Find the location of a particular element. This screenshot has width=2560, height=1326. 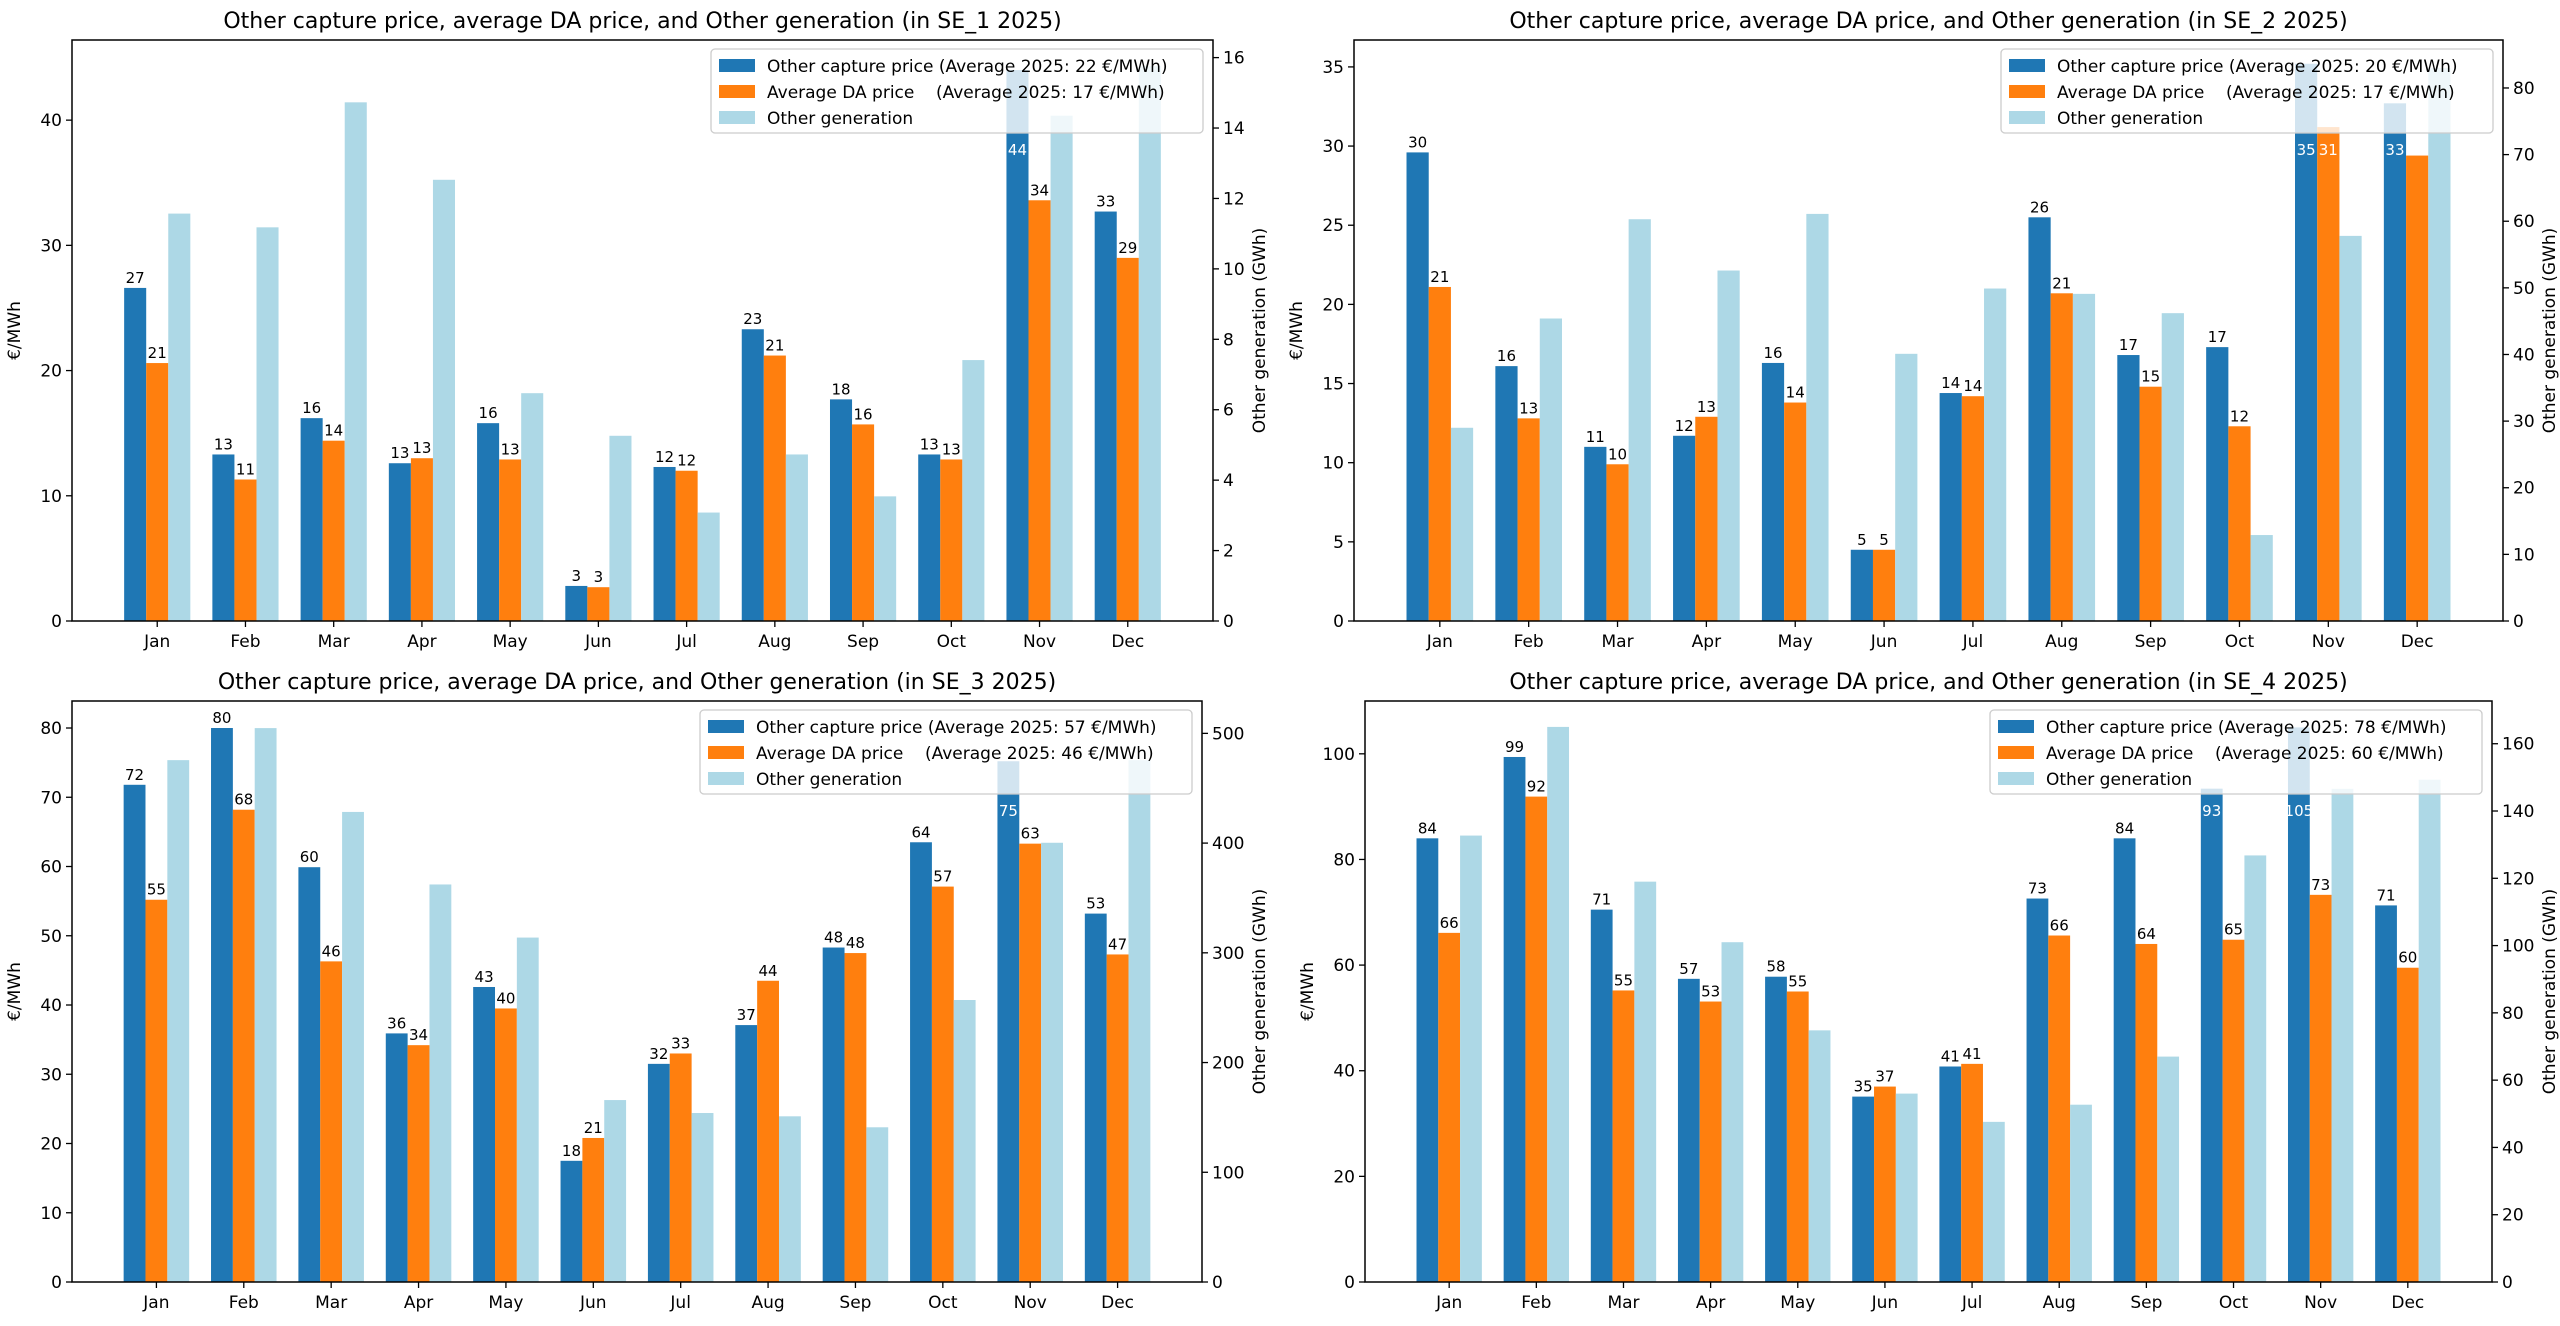

bar-value-label: 60 is located at coordinates (309, 857).